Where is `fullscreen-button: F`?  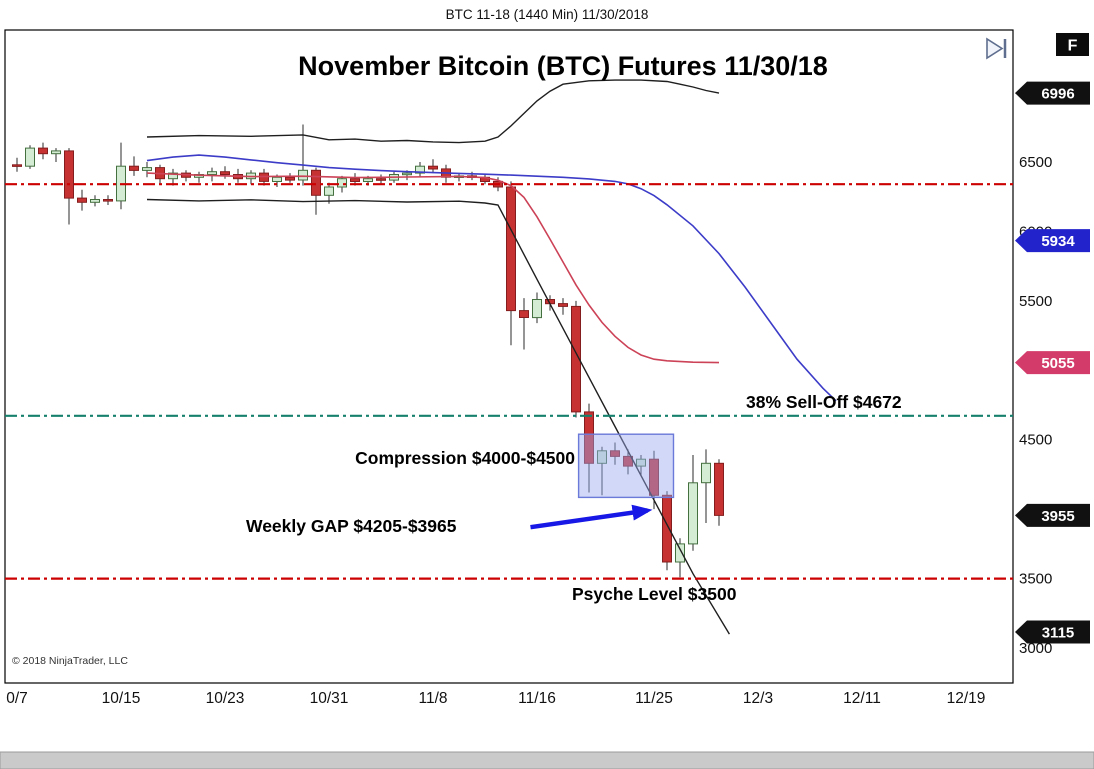 fullscreen-button: F is located at coordinates (1072, 44).